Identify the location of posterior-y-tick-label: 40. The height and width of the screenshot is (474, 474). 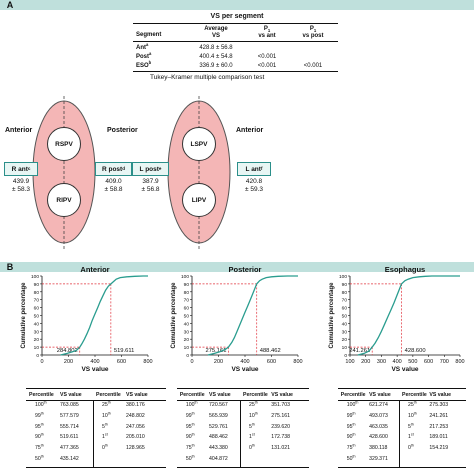
(187, 324).